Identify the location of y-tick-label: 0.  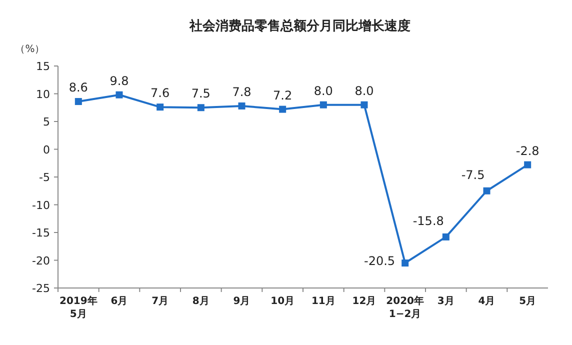
(46, 149).